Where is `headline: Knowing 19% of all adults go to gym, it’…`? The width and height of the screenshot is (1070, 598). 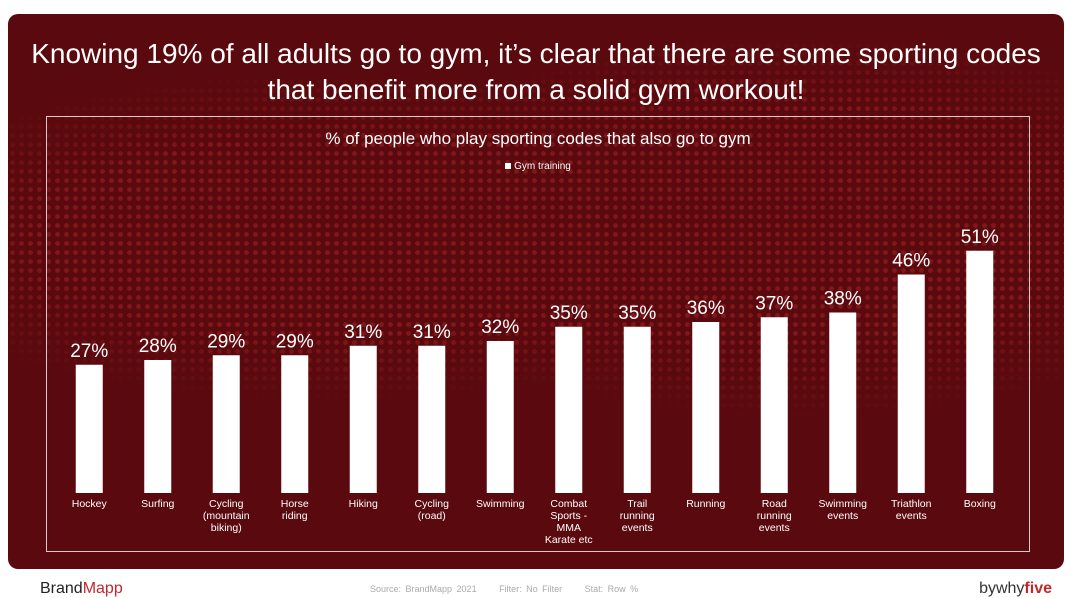 headline: Knowing 19% of all adults go to gym, it’… is located at coordinates (536, 71).